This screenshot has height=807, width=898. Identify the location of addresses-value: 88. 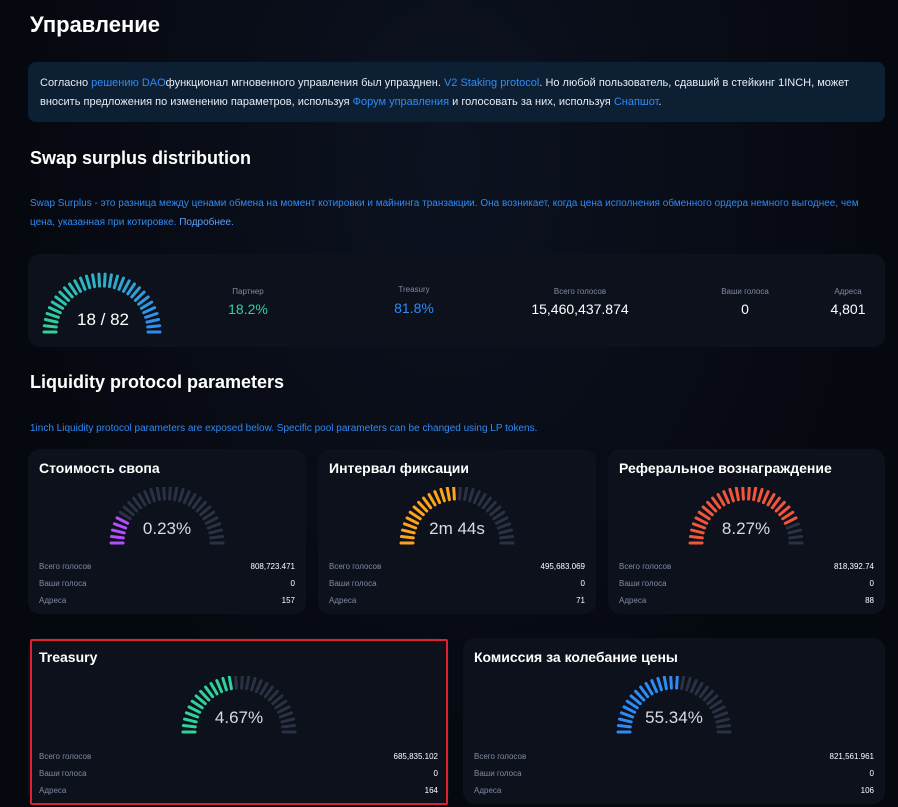
(869, 600).